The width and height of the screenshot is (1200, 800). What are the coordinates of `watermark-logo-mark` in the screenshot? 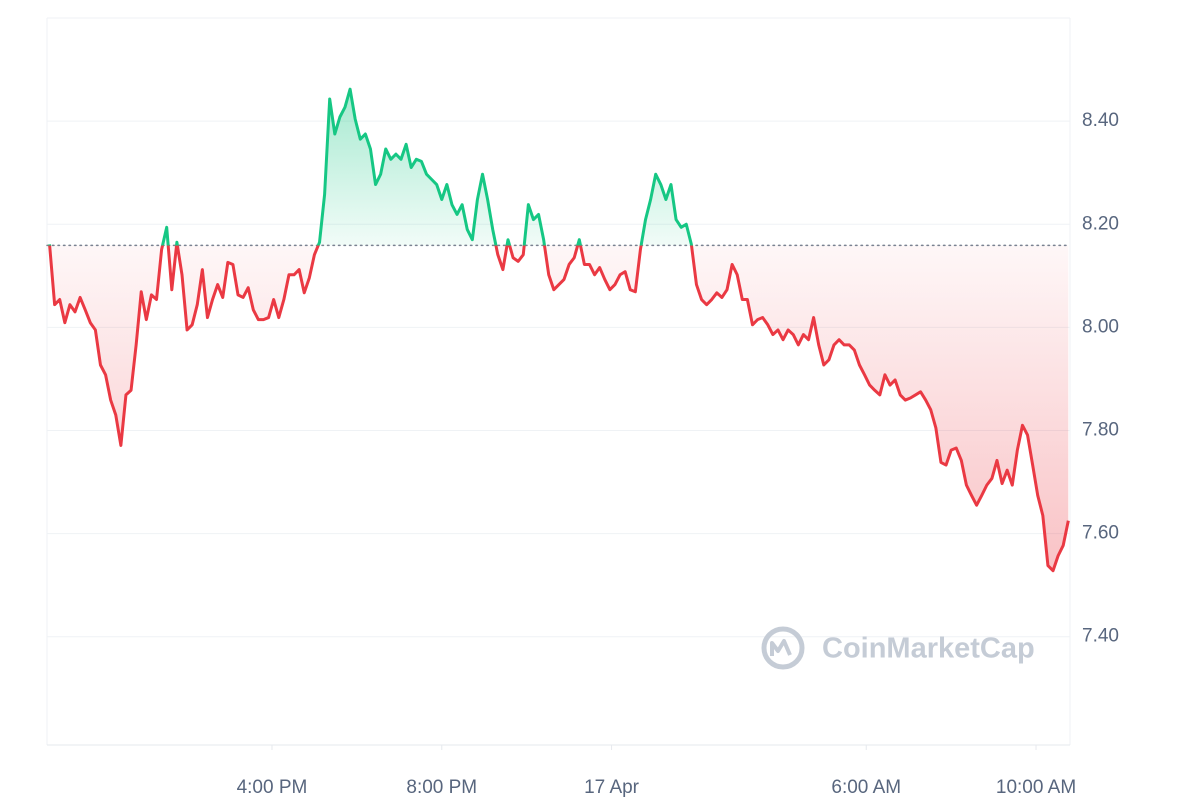 It's located at (781, 647).